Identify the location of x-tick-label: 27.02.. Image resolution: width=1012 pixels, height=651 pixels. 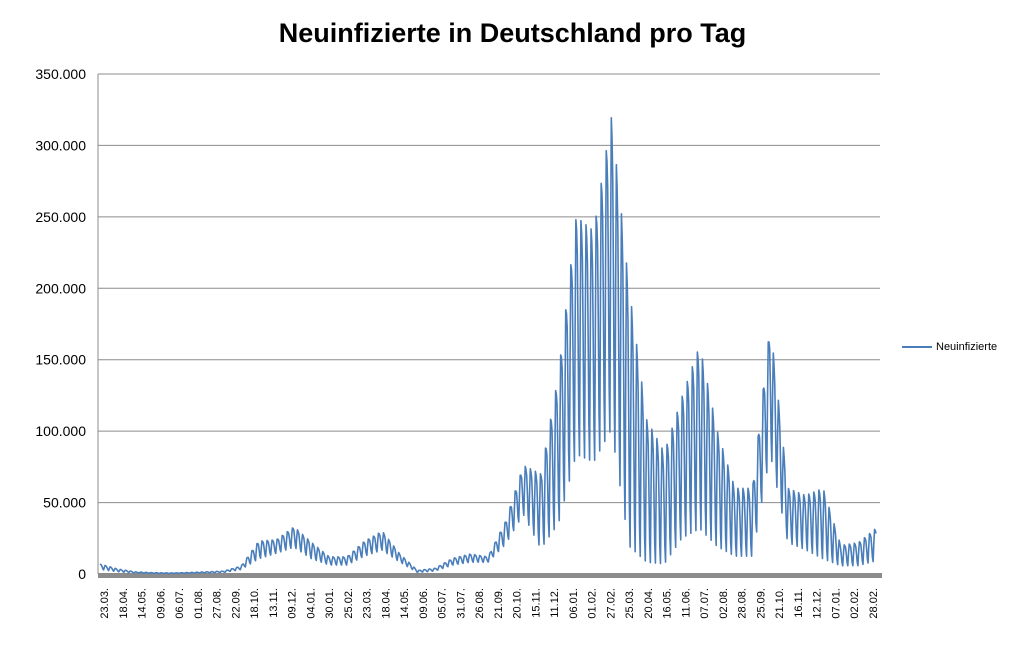
(611, 603).